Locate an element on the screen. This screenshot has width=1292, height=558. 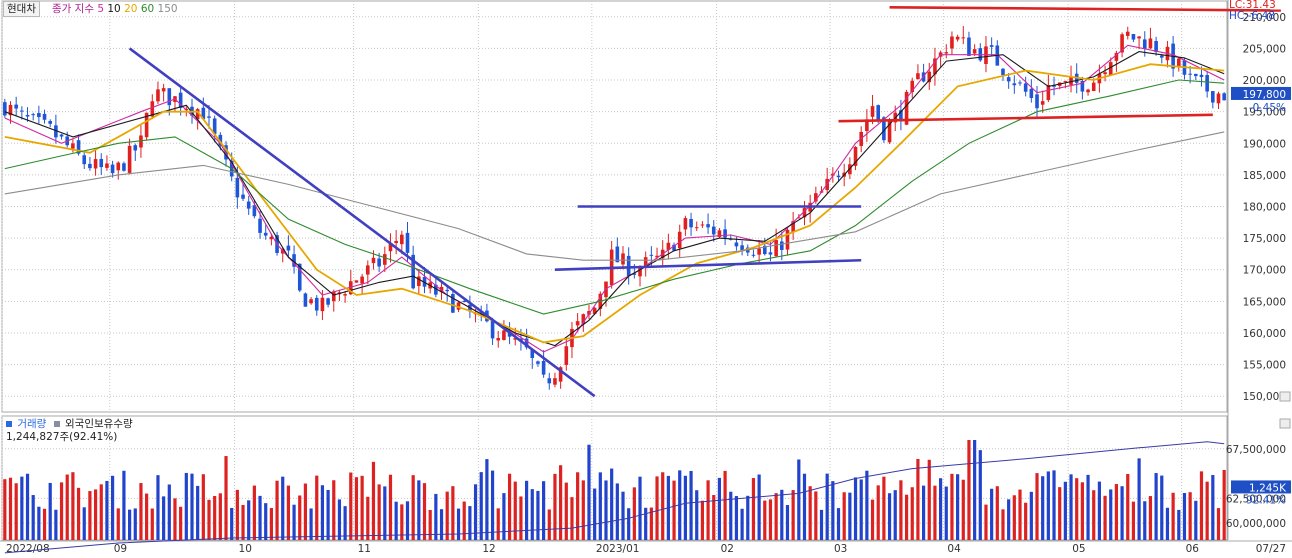
ma-60-label: 60 is located at coordinates (147, 9).